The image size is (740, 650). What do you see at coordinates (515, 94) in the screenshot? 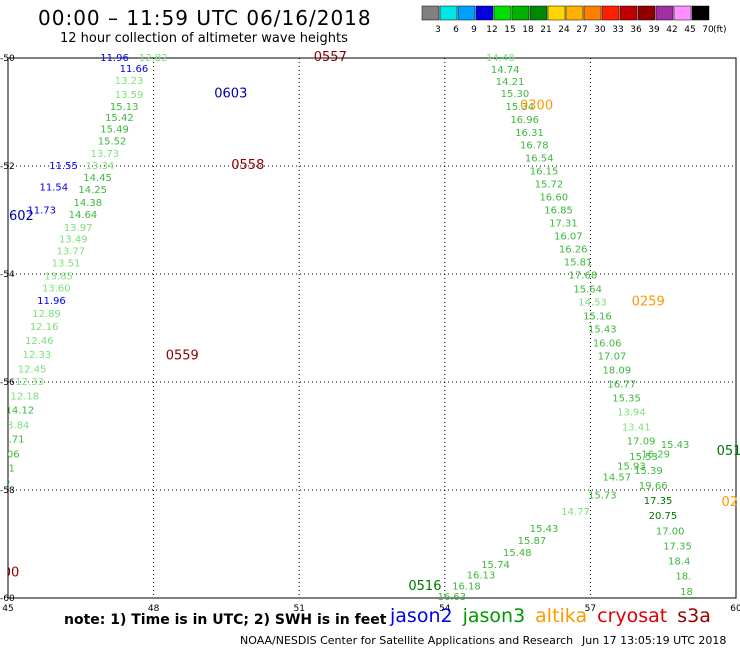
I see `wave-height-label: 15.30` at bounding box center [515, 94].